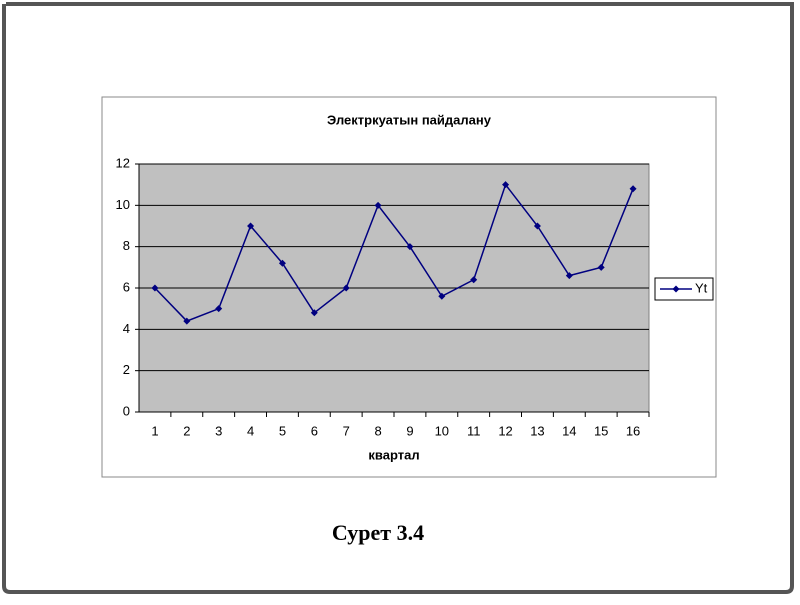 This screenshot has width=800, height=605. I want to click on chart-title: Электркуатын пайдалану, so click(409, 119).